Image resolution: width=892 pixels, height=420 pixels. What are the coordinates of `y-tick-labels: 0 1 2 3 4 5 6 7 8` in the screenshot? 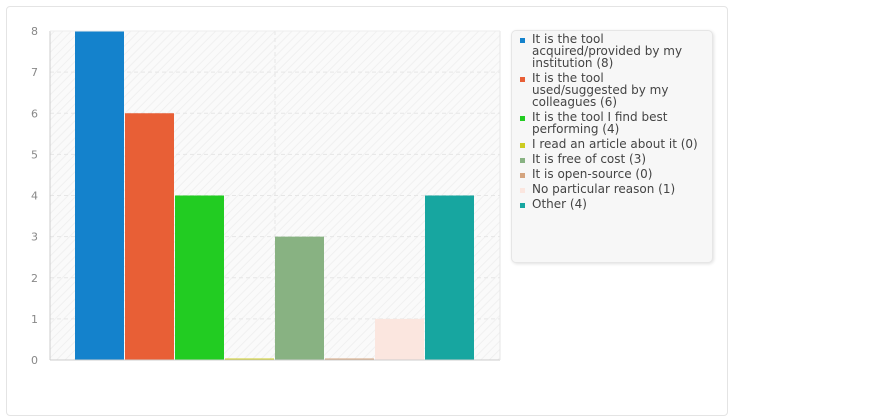 It's located at (34, 196).